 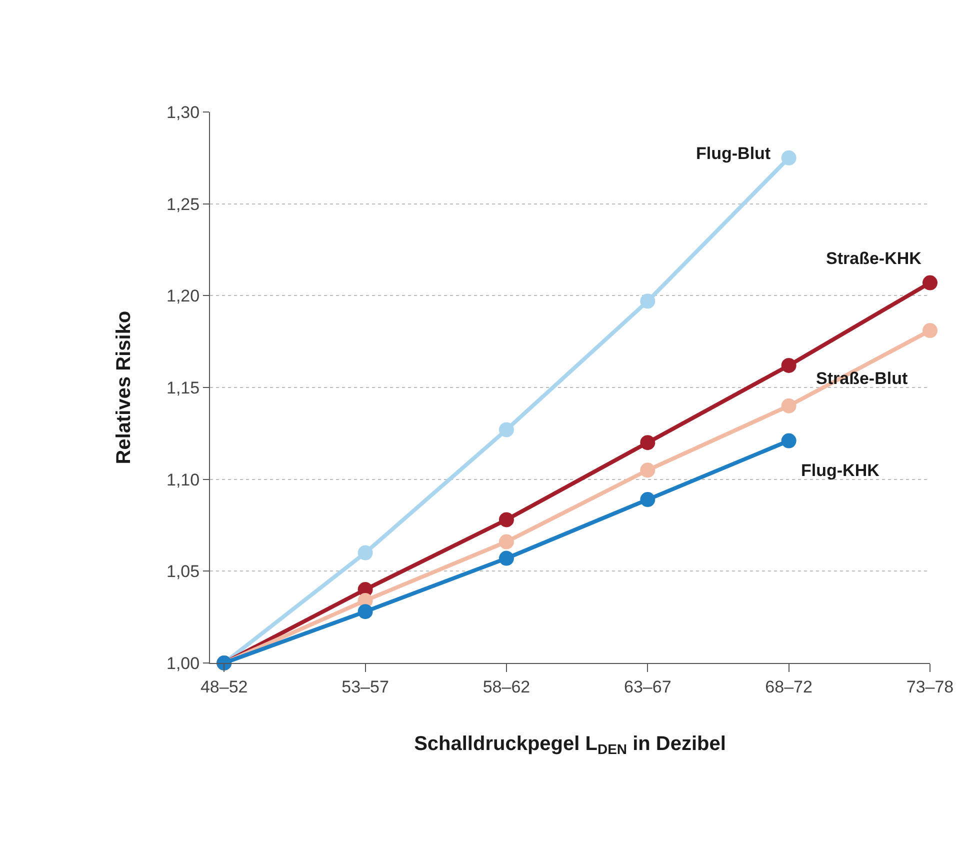 I want to click on y-tick-label: 1,05, so click(x=183, y=572).